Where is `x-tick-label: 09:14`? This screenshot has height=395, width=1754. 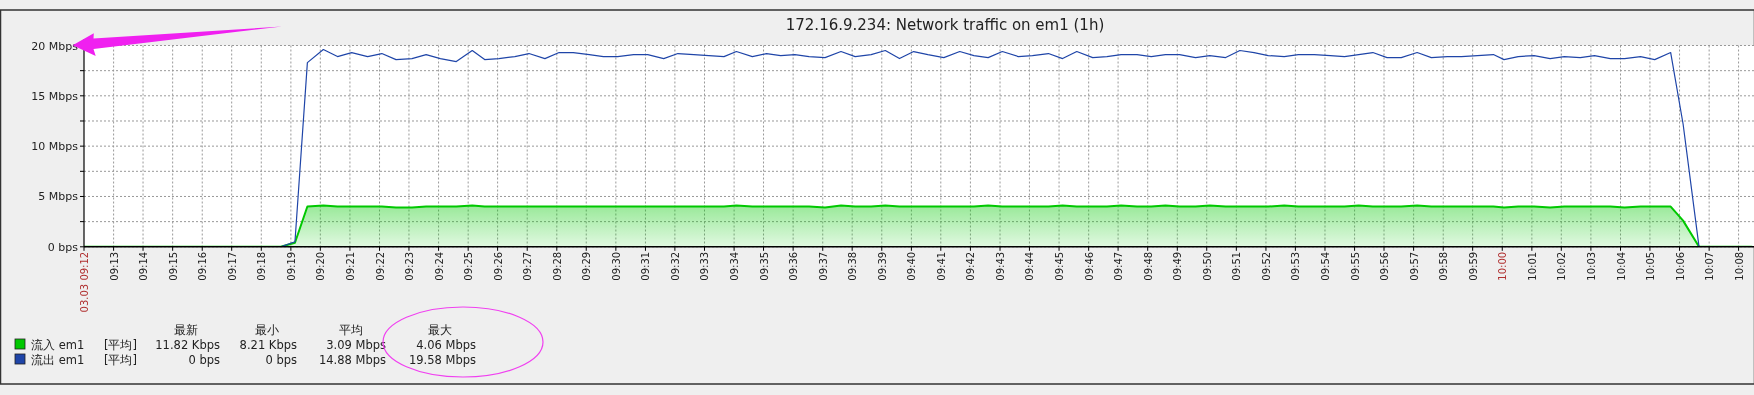
x-tick-label: 09:14 is located at coordinates (144, 266).